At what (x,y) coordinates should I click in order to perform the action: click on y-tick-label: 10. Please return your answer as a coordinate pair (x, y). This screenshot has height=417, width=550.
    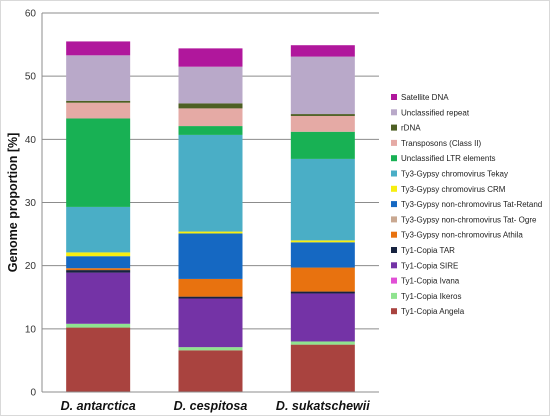
    Looking at the image, I should click on (31, 329).